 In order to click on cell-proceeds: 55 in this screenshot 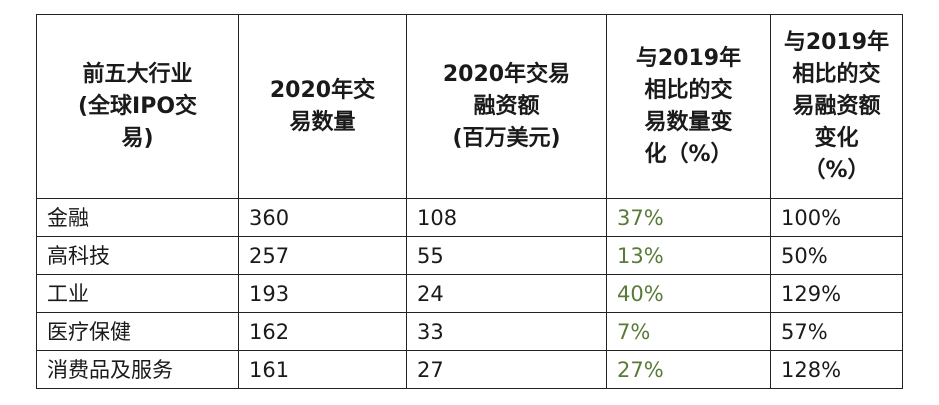, I will do `click(506, 255)`.